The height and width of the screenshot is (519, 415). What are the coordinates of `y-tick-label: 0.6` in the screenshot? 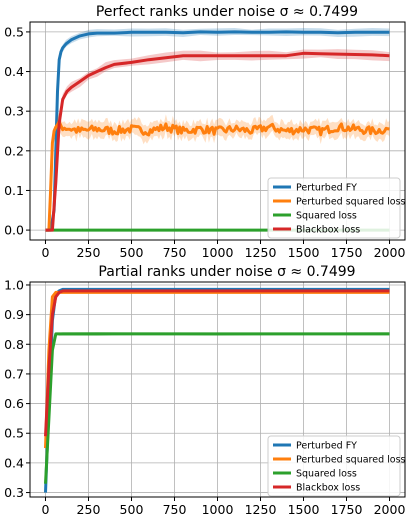 It's located at (14, 403).